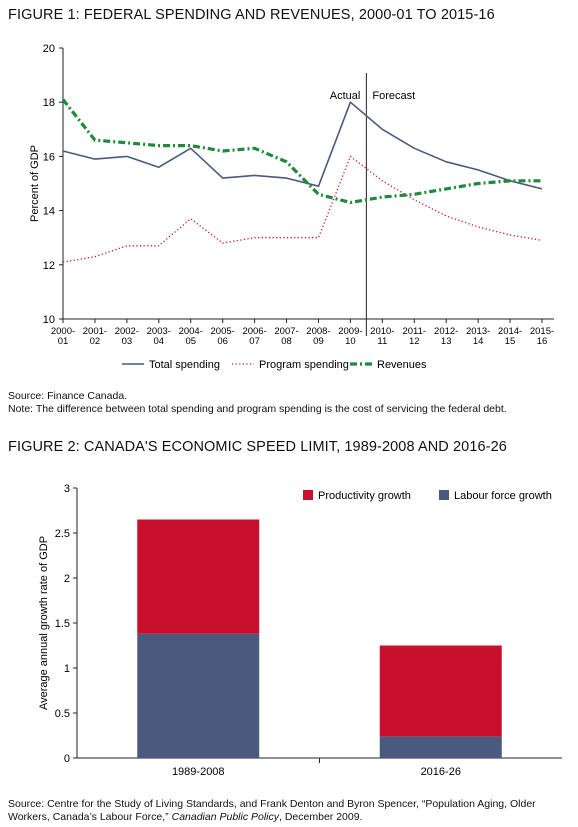  What do you see at coordinates (446, 341) in the screenshot?
I see `x-tick-label-line2: 13` at bounding box center [446, 341].